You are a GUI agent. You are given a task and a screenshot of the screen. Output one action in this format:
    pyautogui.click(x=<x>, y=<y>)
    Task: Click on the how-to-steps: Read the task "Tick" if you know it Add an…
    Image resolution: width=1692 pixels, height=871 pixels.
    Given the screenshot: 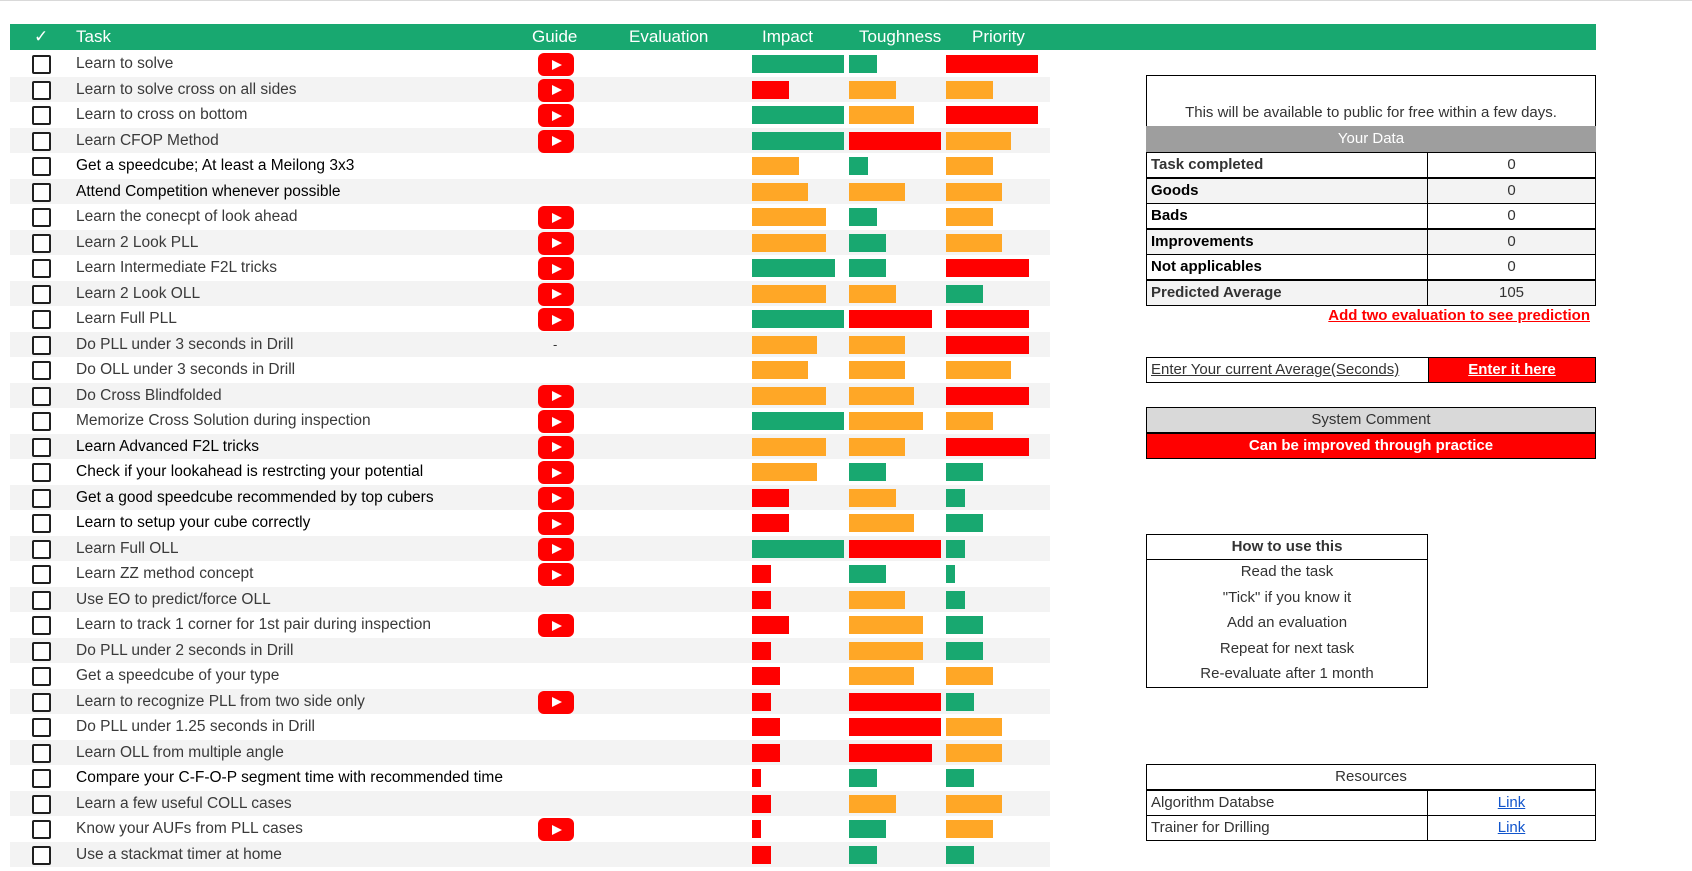 What is the action you would take?
    pyautogui.click(x=1287, y=623)
    